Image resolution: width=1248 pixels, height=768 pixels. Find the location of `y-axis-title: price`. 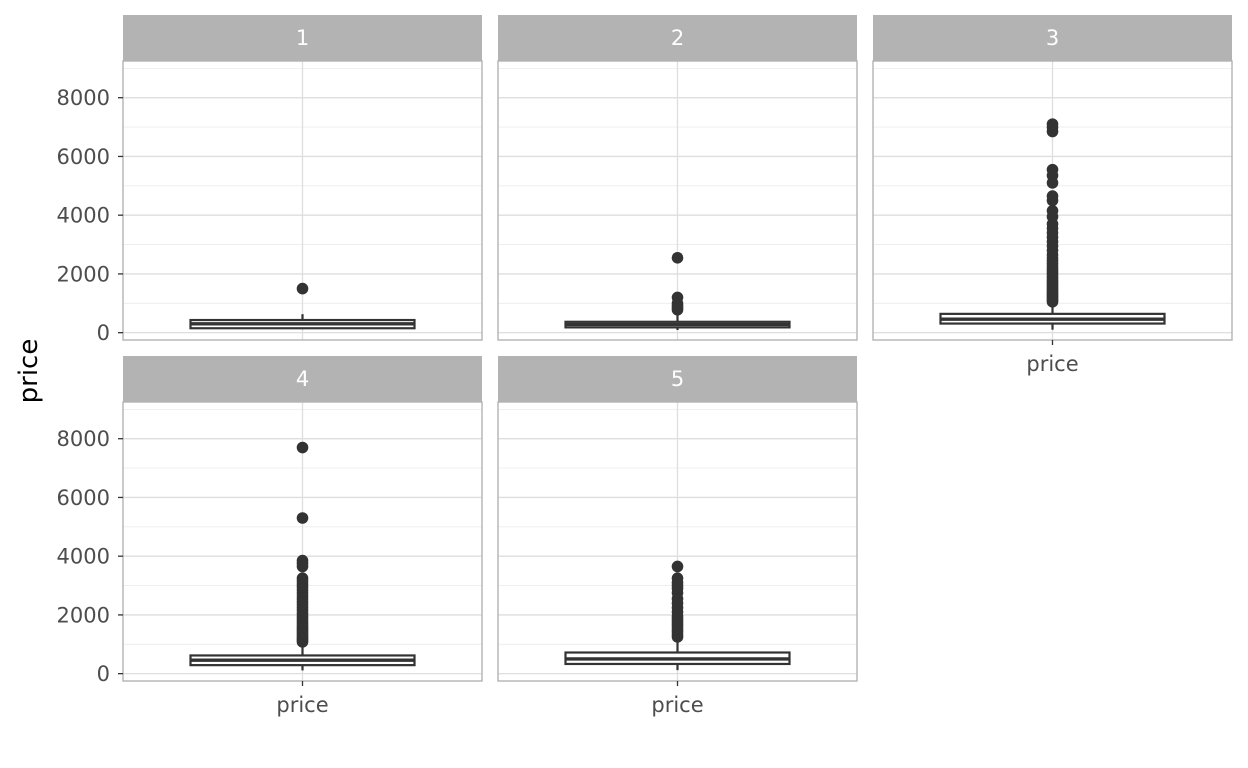

y-axis-title: price is located at coordinates (29, 371).